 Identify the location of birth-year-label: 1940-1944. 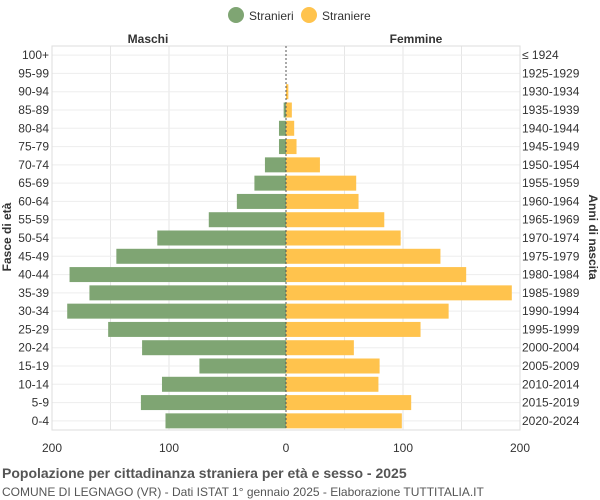
(551, 128).